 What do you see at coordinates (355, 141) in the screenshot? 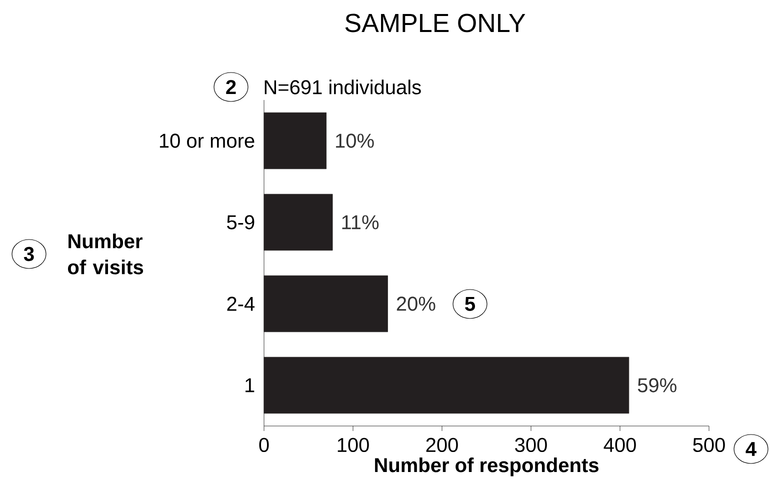
I see `annotation: 10%` at bounding box center [355, 141].